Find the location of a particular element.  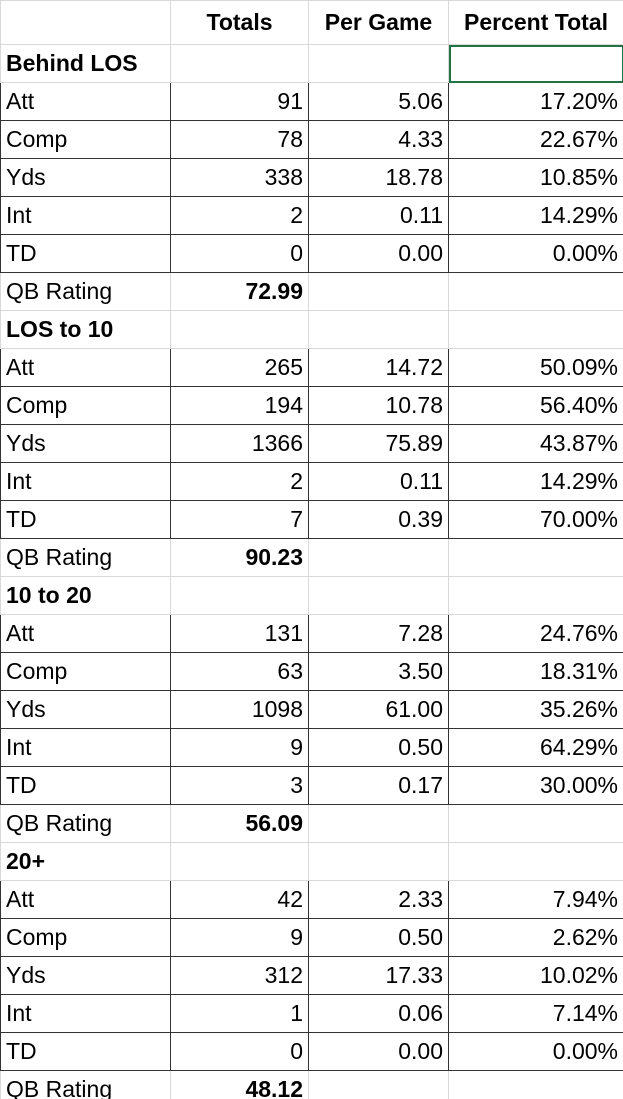

cell: 7.14% is located at coordinates (535, 1013).